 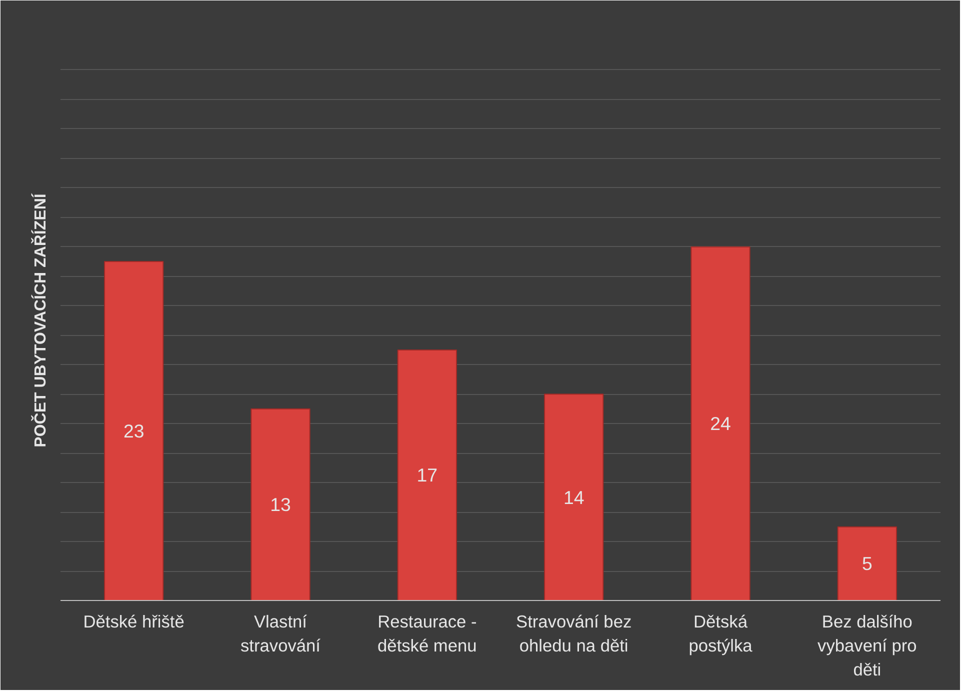 I want to click on data-label: 5, so click(x=867, y=563).